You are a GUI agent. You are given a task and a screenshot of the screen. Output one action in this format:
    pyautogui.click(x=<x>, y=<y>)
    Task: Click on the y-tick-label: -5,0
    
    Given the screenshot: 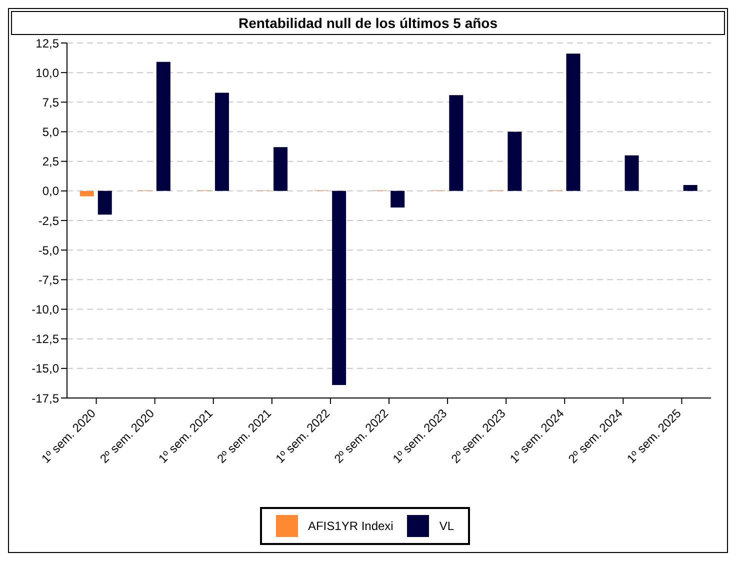 What is the action you would take?
    pyautogui.click(x=49, y=250)
    